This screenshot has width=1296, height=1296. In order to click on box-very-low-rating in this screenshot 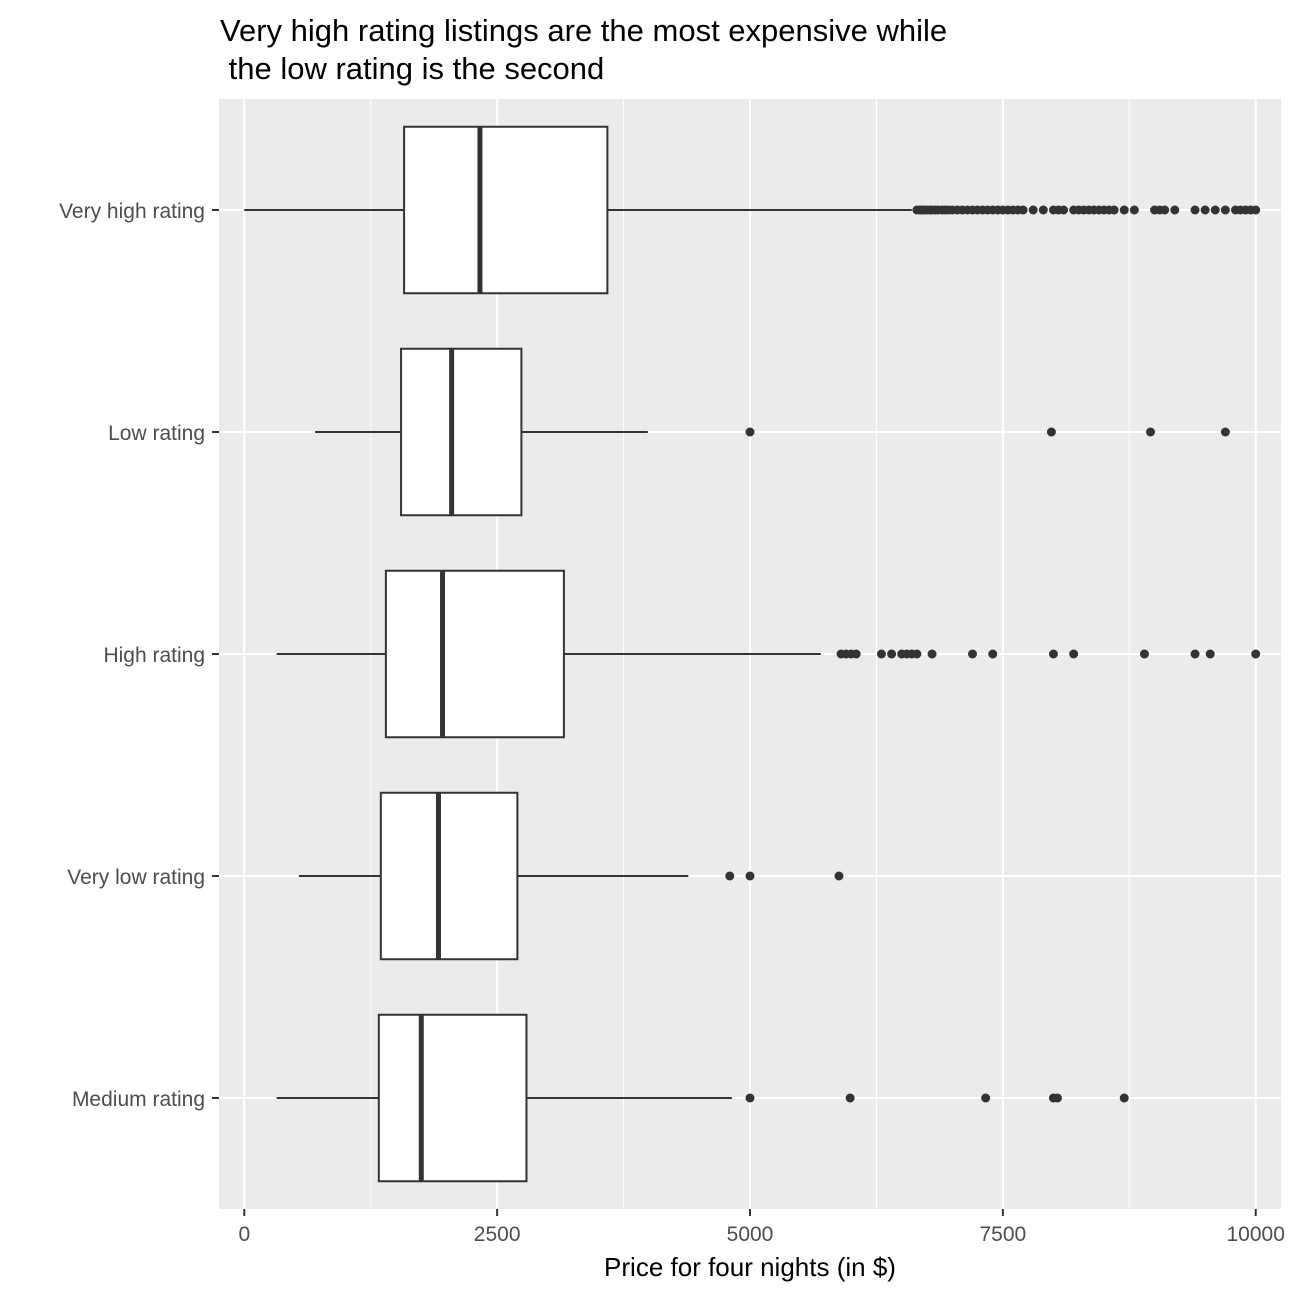, I will do `click(571, 876)`.